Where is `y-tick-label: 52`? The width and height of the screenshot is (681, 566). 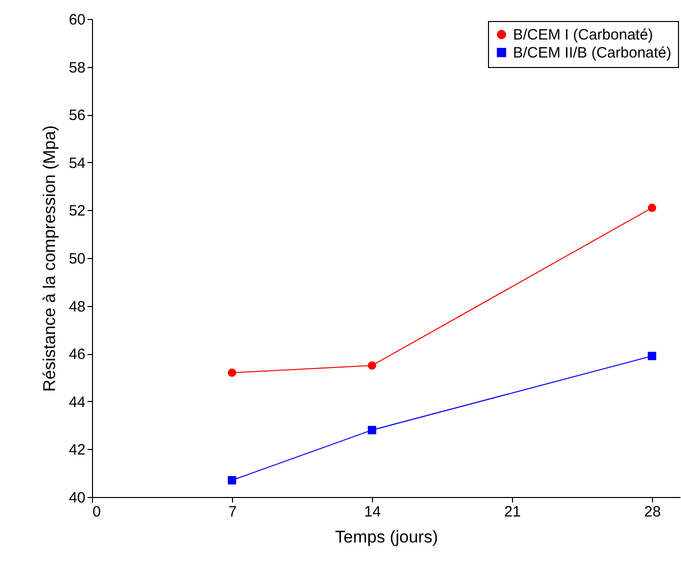
y-tick-label: 52 is located at coordinates (77, 211).